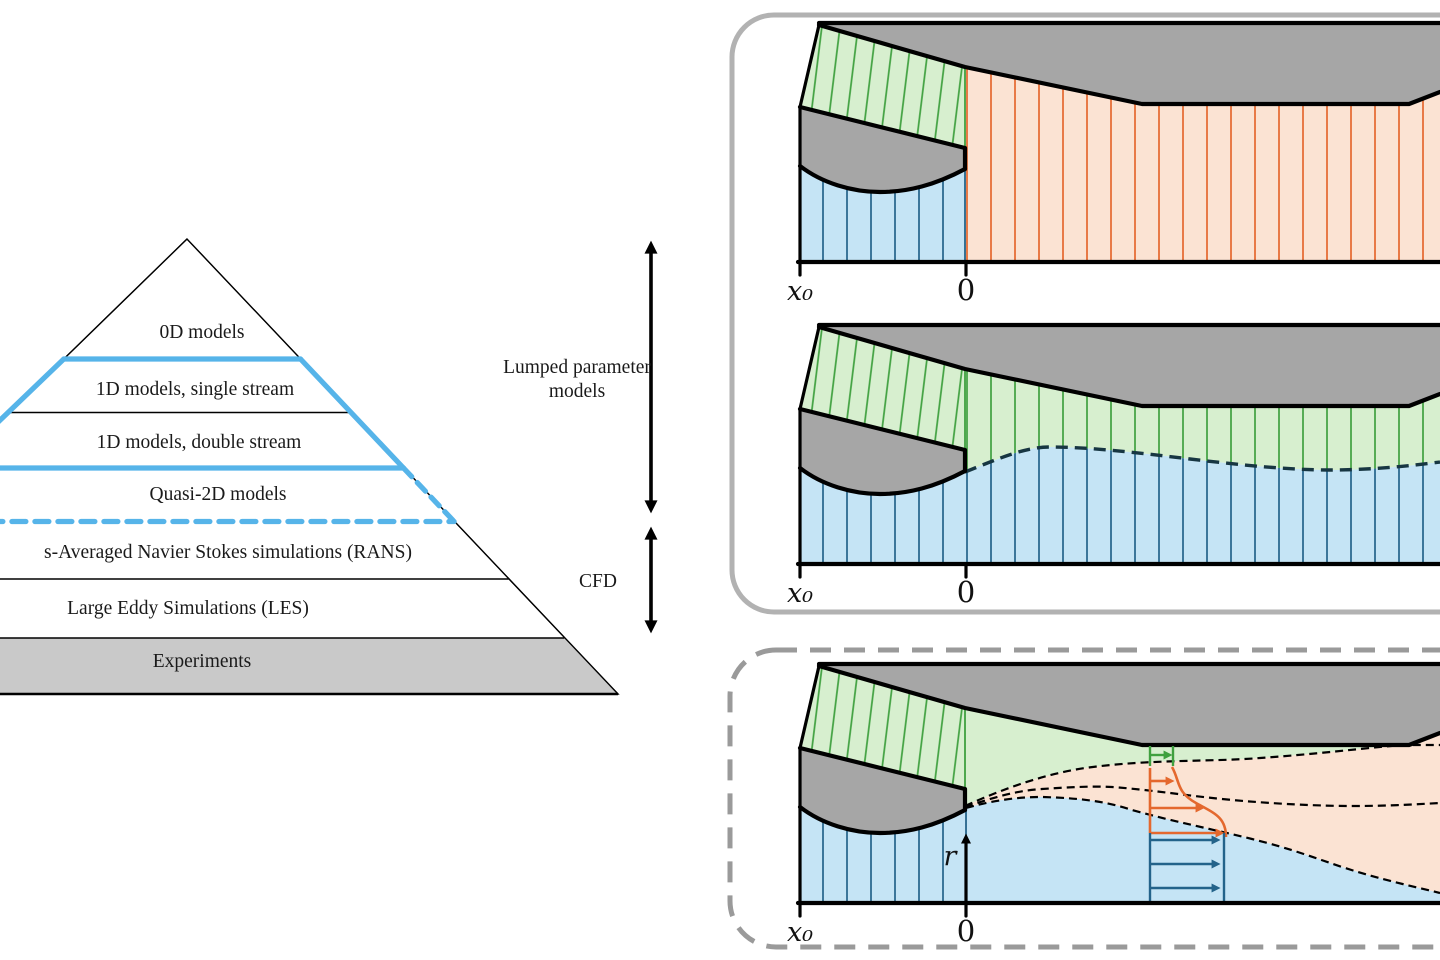 The width and height of the screenshot is (1440, 960). Describe the element at coordinates (217, 494) in the screenshot. I see `pyramid-level-quasi-2d: Quasi-2D models` at that location.